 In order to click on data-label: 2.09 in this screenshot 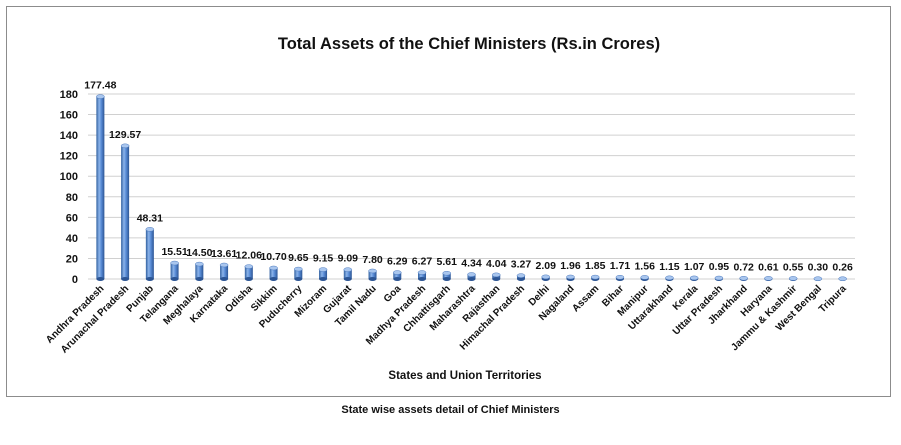, I will do `click(546, 266)`.